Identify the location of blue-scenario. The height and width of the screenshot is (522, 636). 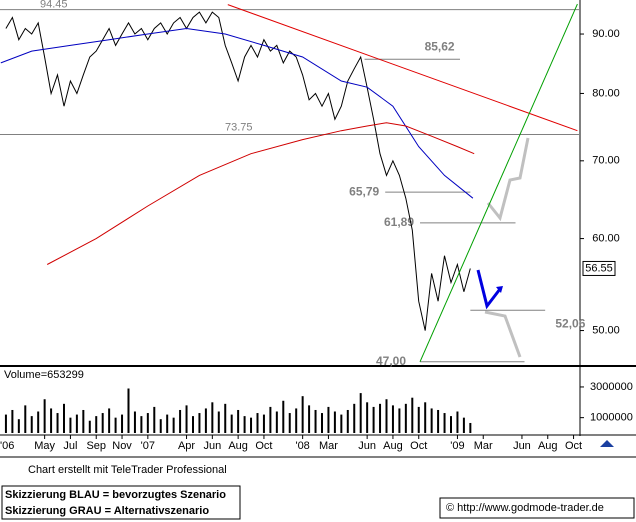
(489, 289).